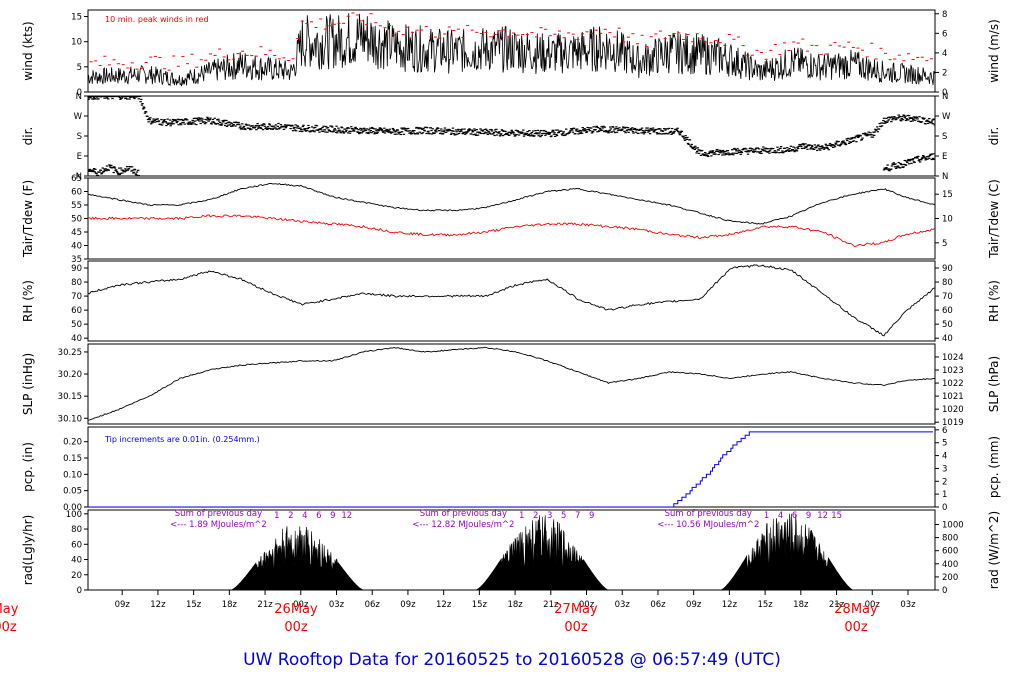 This screenshot has width=1024, height=700. What do you see at coordinates (78, 117) in the screenshot?
I see `tick-label-left: W` at bounding box center [78, 117].